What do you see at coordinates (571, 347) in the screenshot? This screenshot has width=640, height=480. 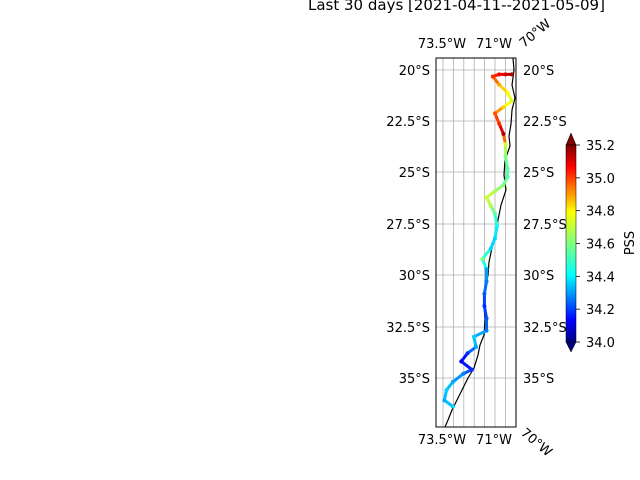 I see `colorbar-extend-min` at bounding box center [571, 347].